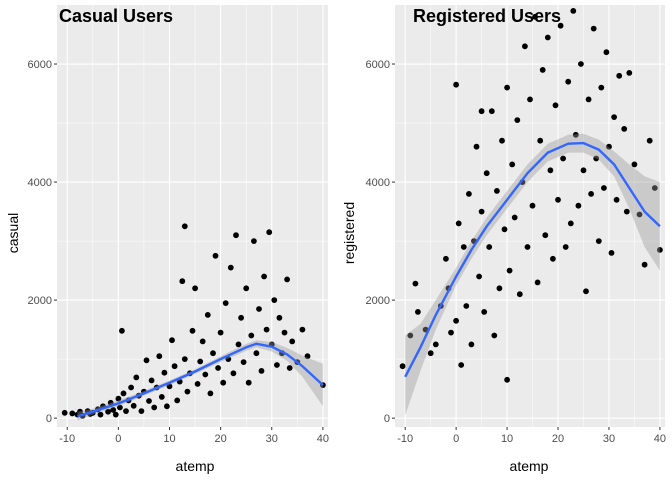 This screenshot has height=480, width=672. Describe the element at coordinates (456, 439) in the screenshot. I see `registered-x-tick-label: 0` at that location.